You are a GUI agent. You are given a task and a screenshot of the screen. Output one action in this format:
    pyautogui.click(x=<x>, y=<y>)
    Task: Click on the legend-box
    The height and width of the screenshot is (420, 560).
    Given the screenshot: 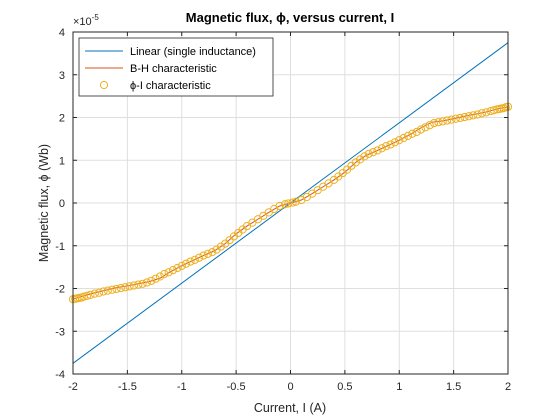 What is the action you would take?
    pyautogui.click(x=176, y=67)
    